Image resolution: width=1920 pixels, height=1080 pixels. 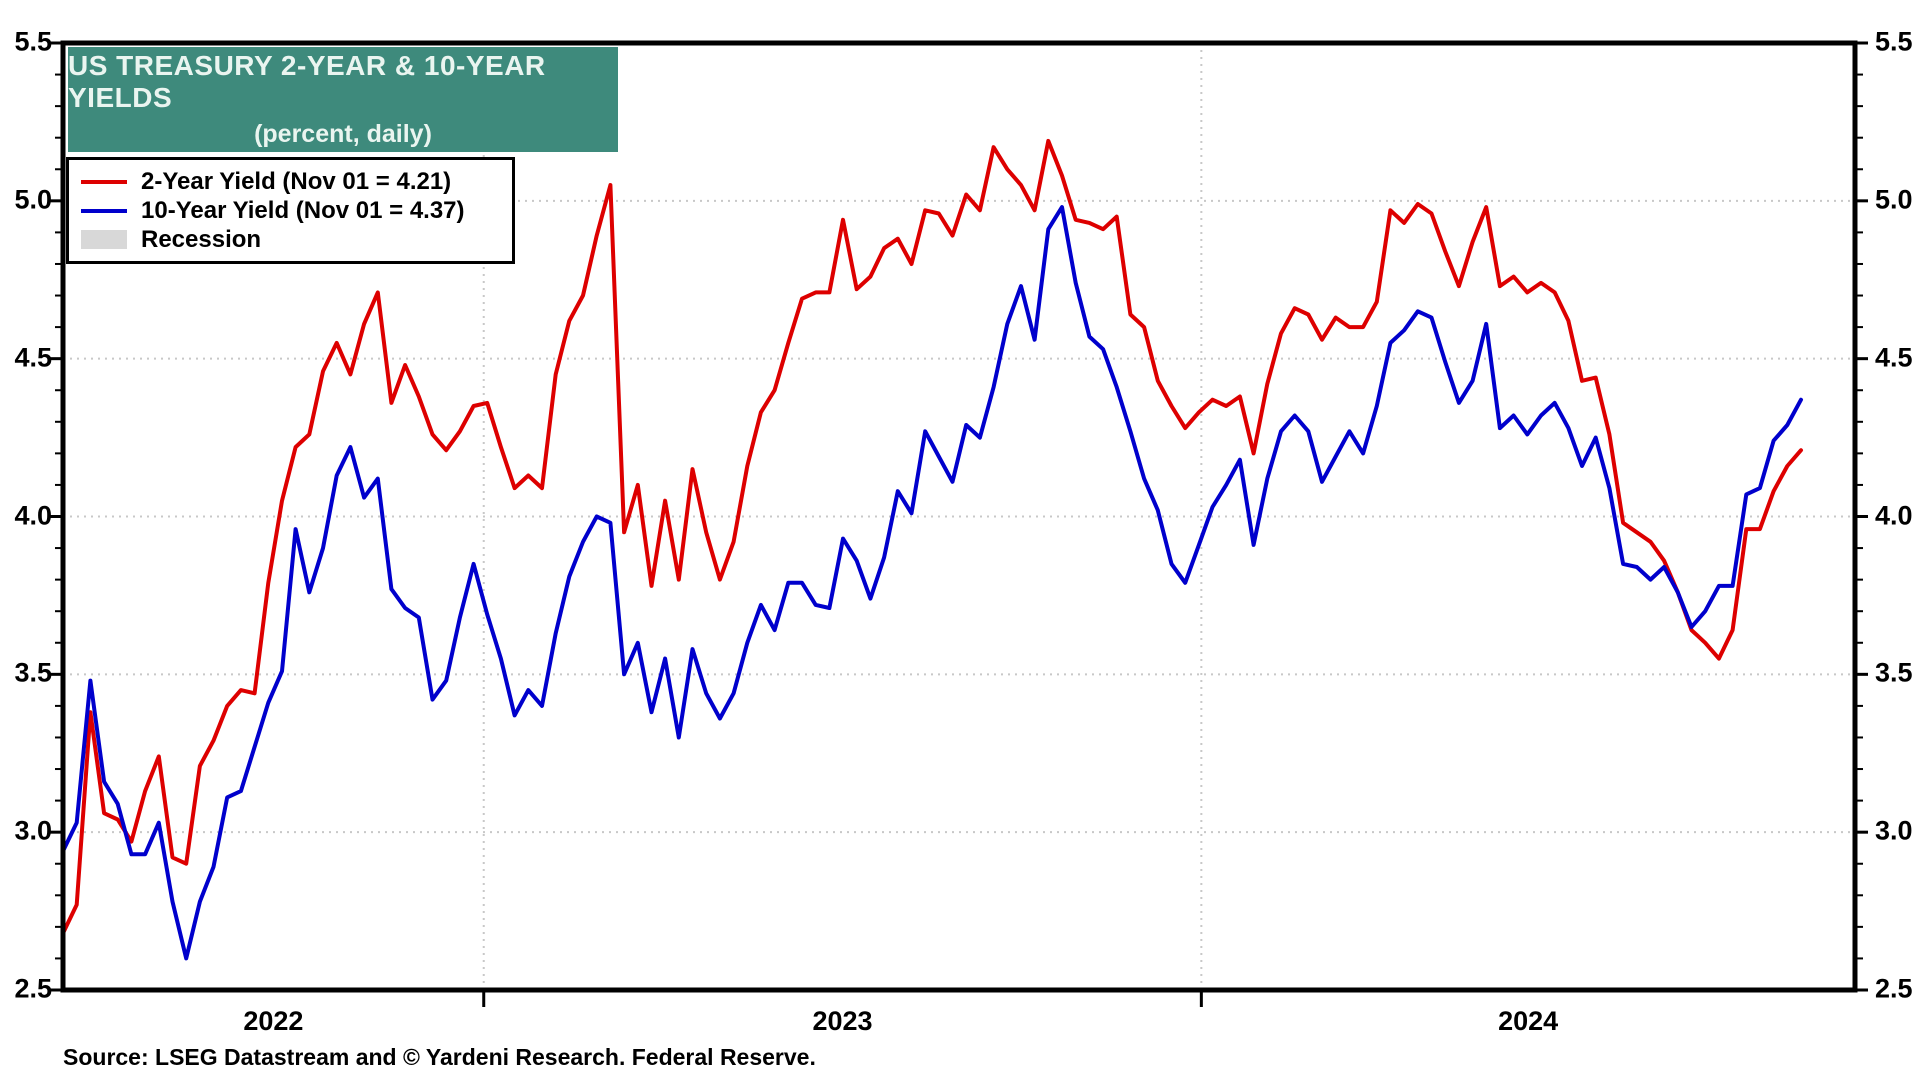 I want to click on legend-line-swatch-10-year, so click(x=104, y=210).